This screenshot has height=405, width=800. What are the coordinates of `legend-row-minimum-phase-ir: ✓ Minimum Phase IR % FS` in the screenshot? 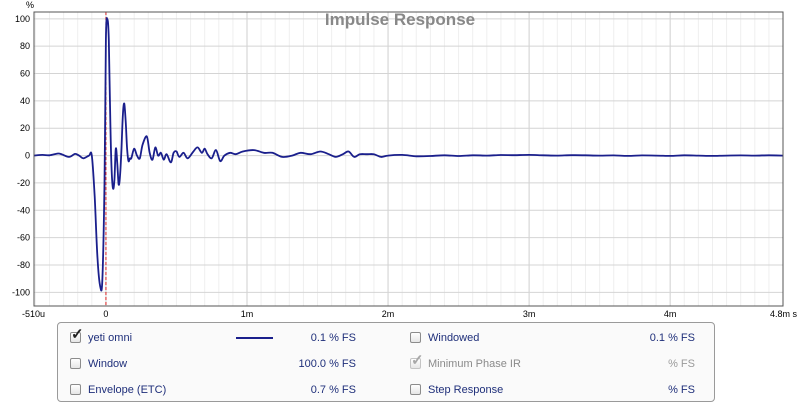 It's located at (553, 363).